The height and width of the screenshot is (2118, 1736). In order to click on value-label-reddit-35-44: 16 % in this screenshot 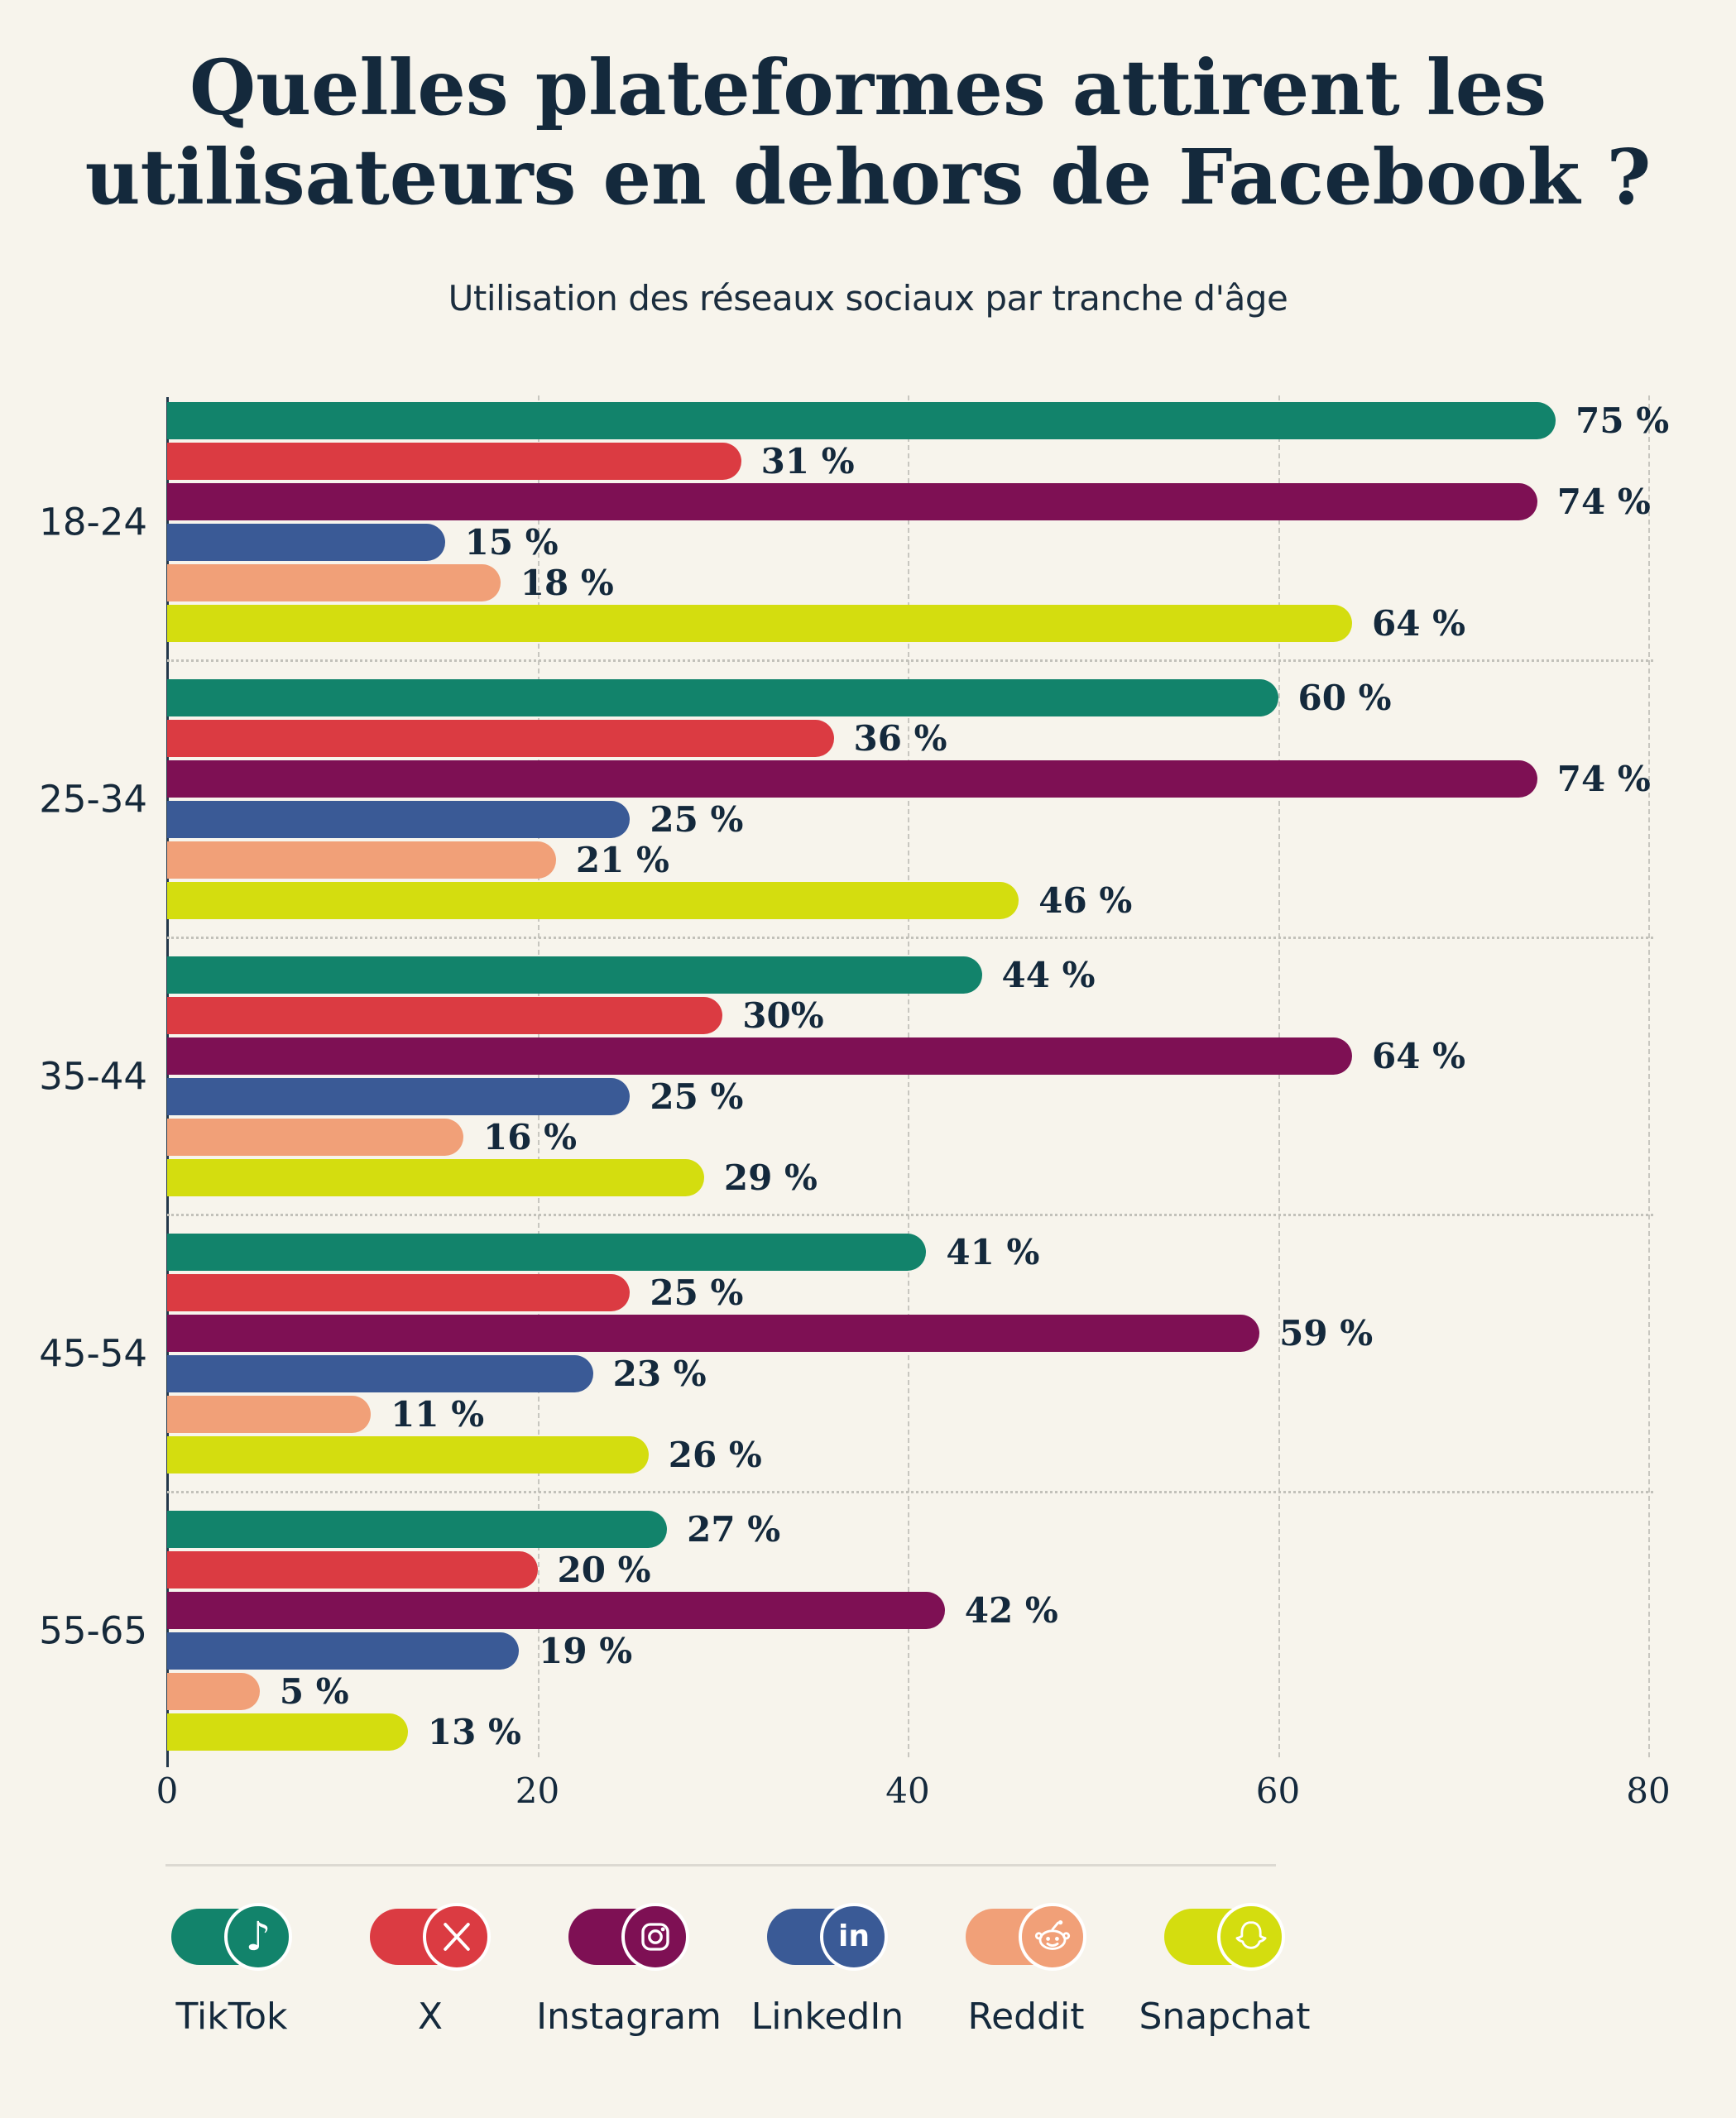, I will do `click(530, 1136)`.